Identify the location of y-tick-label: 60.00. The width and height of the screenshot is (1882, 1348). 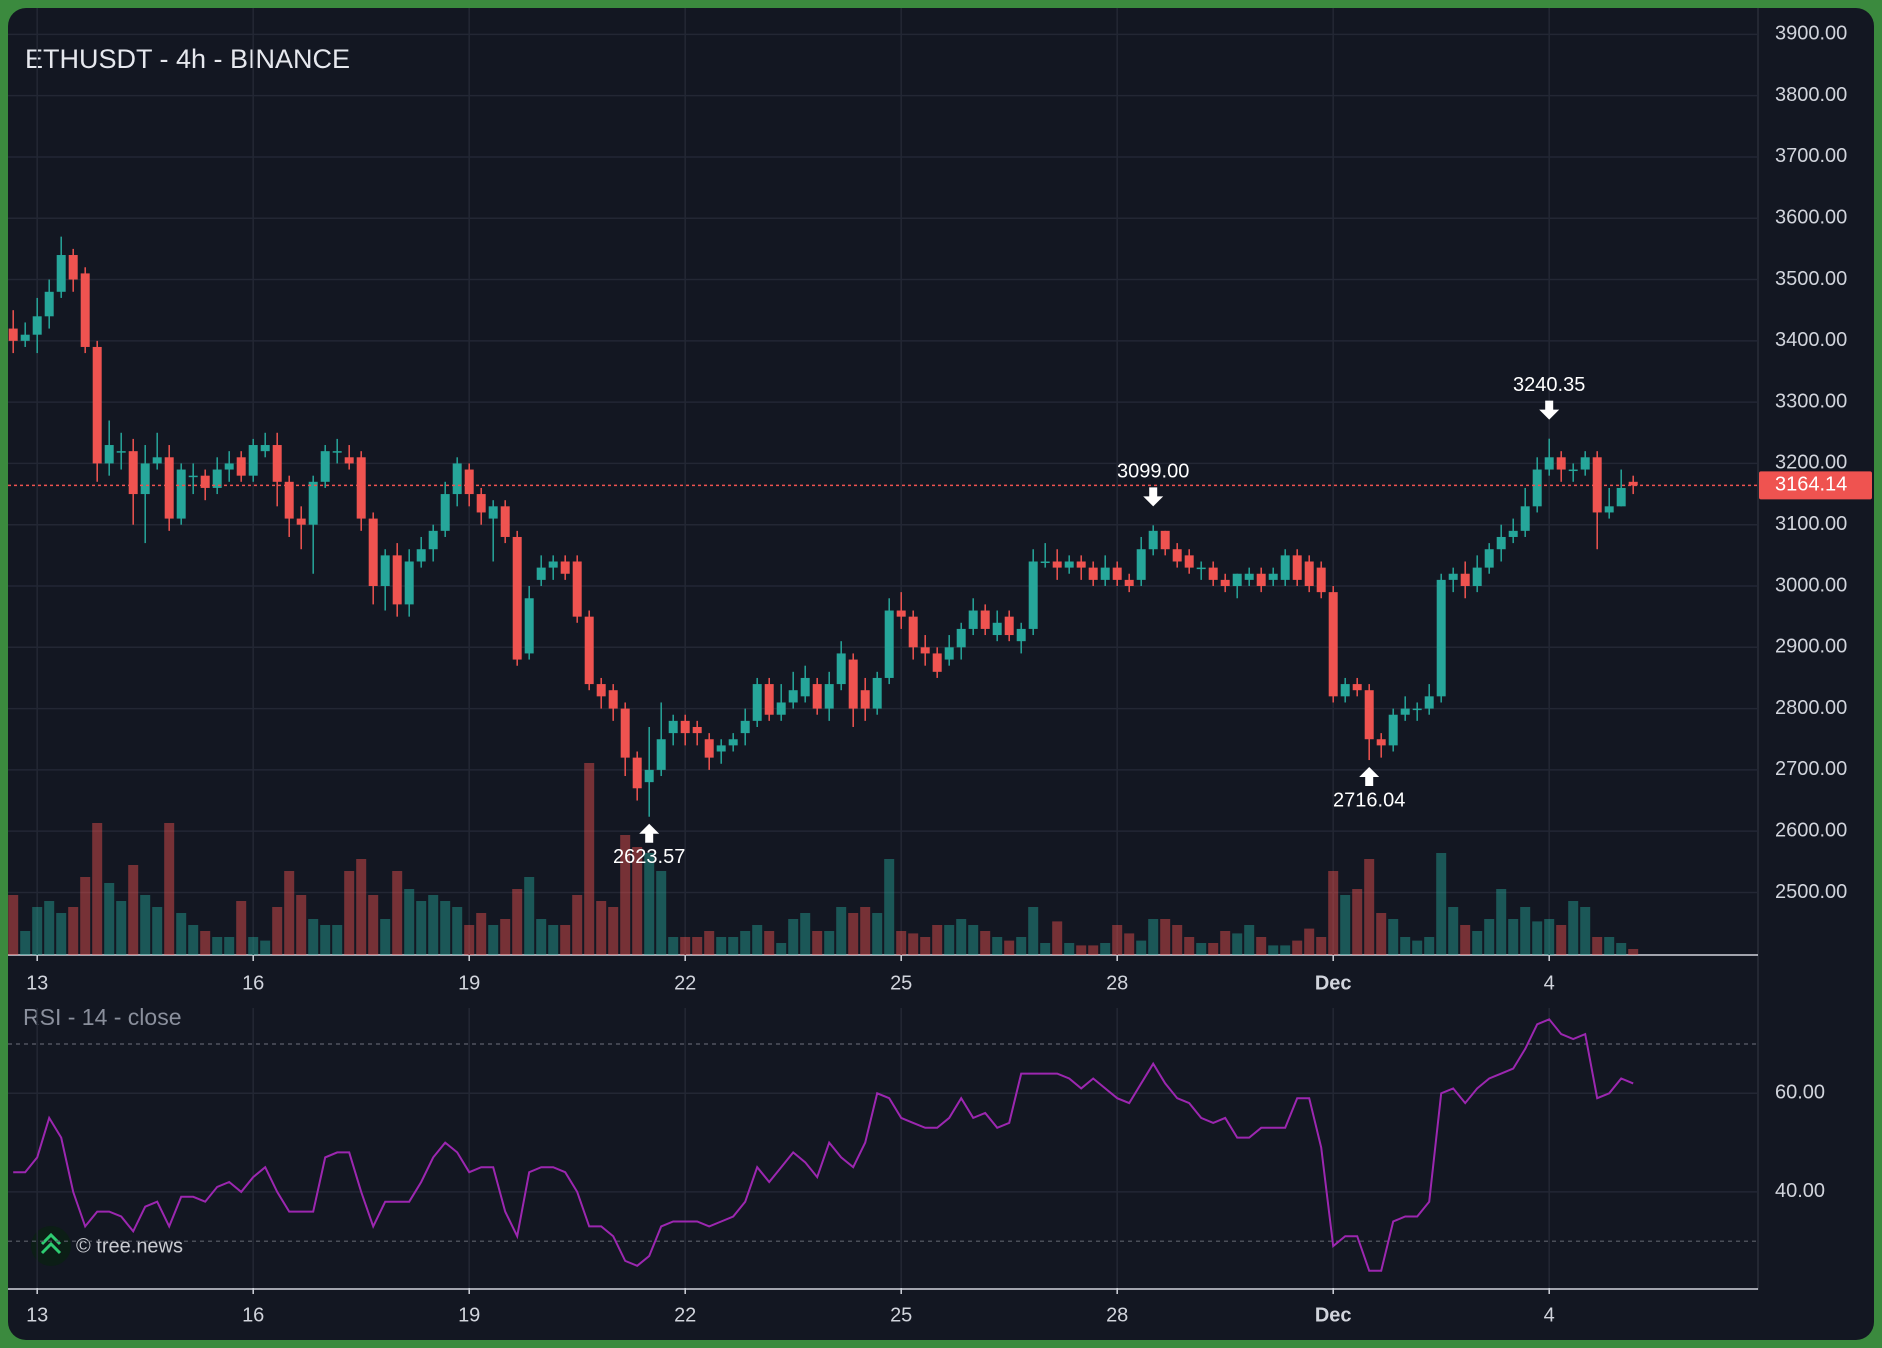
(1800, 1093).